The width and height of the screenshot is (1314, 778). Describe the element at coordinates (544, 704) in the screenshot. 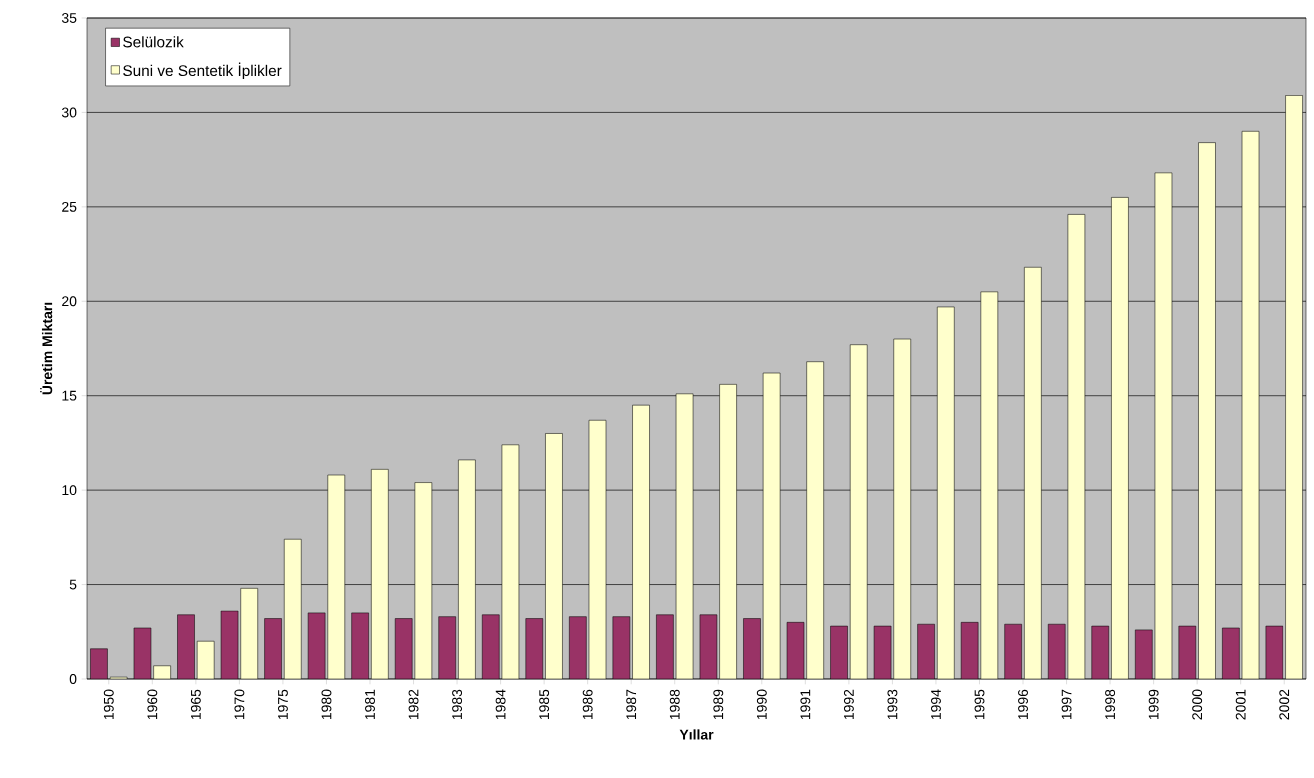

I see `x-tick-label: 1985` at that location.